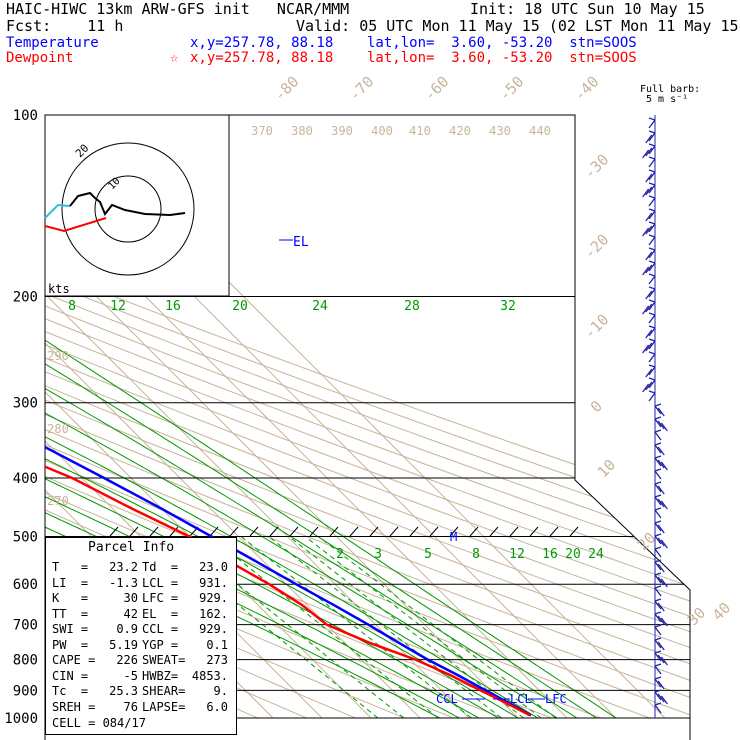 Image resolution: width=740 pixels, height=740 pixels. What do you see at coordinates (382, 131) in the screenshot?
I see `theta-label: 400` at bounding box center [382, 131].